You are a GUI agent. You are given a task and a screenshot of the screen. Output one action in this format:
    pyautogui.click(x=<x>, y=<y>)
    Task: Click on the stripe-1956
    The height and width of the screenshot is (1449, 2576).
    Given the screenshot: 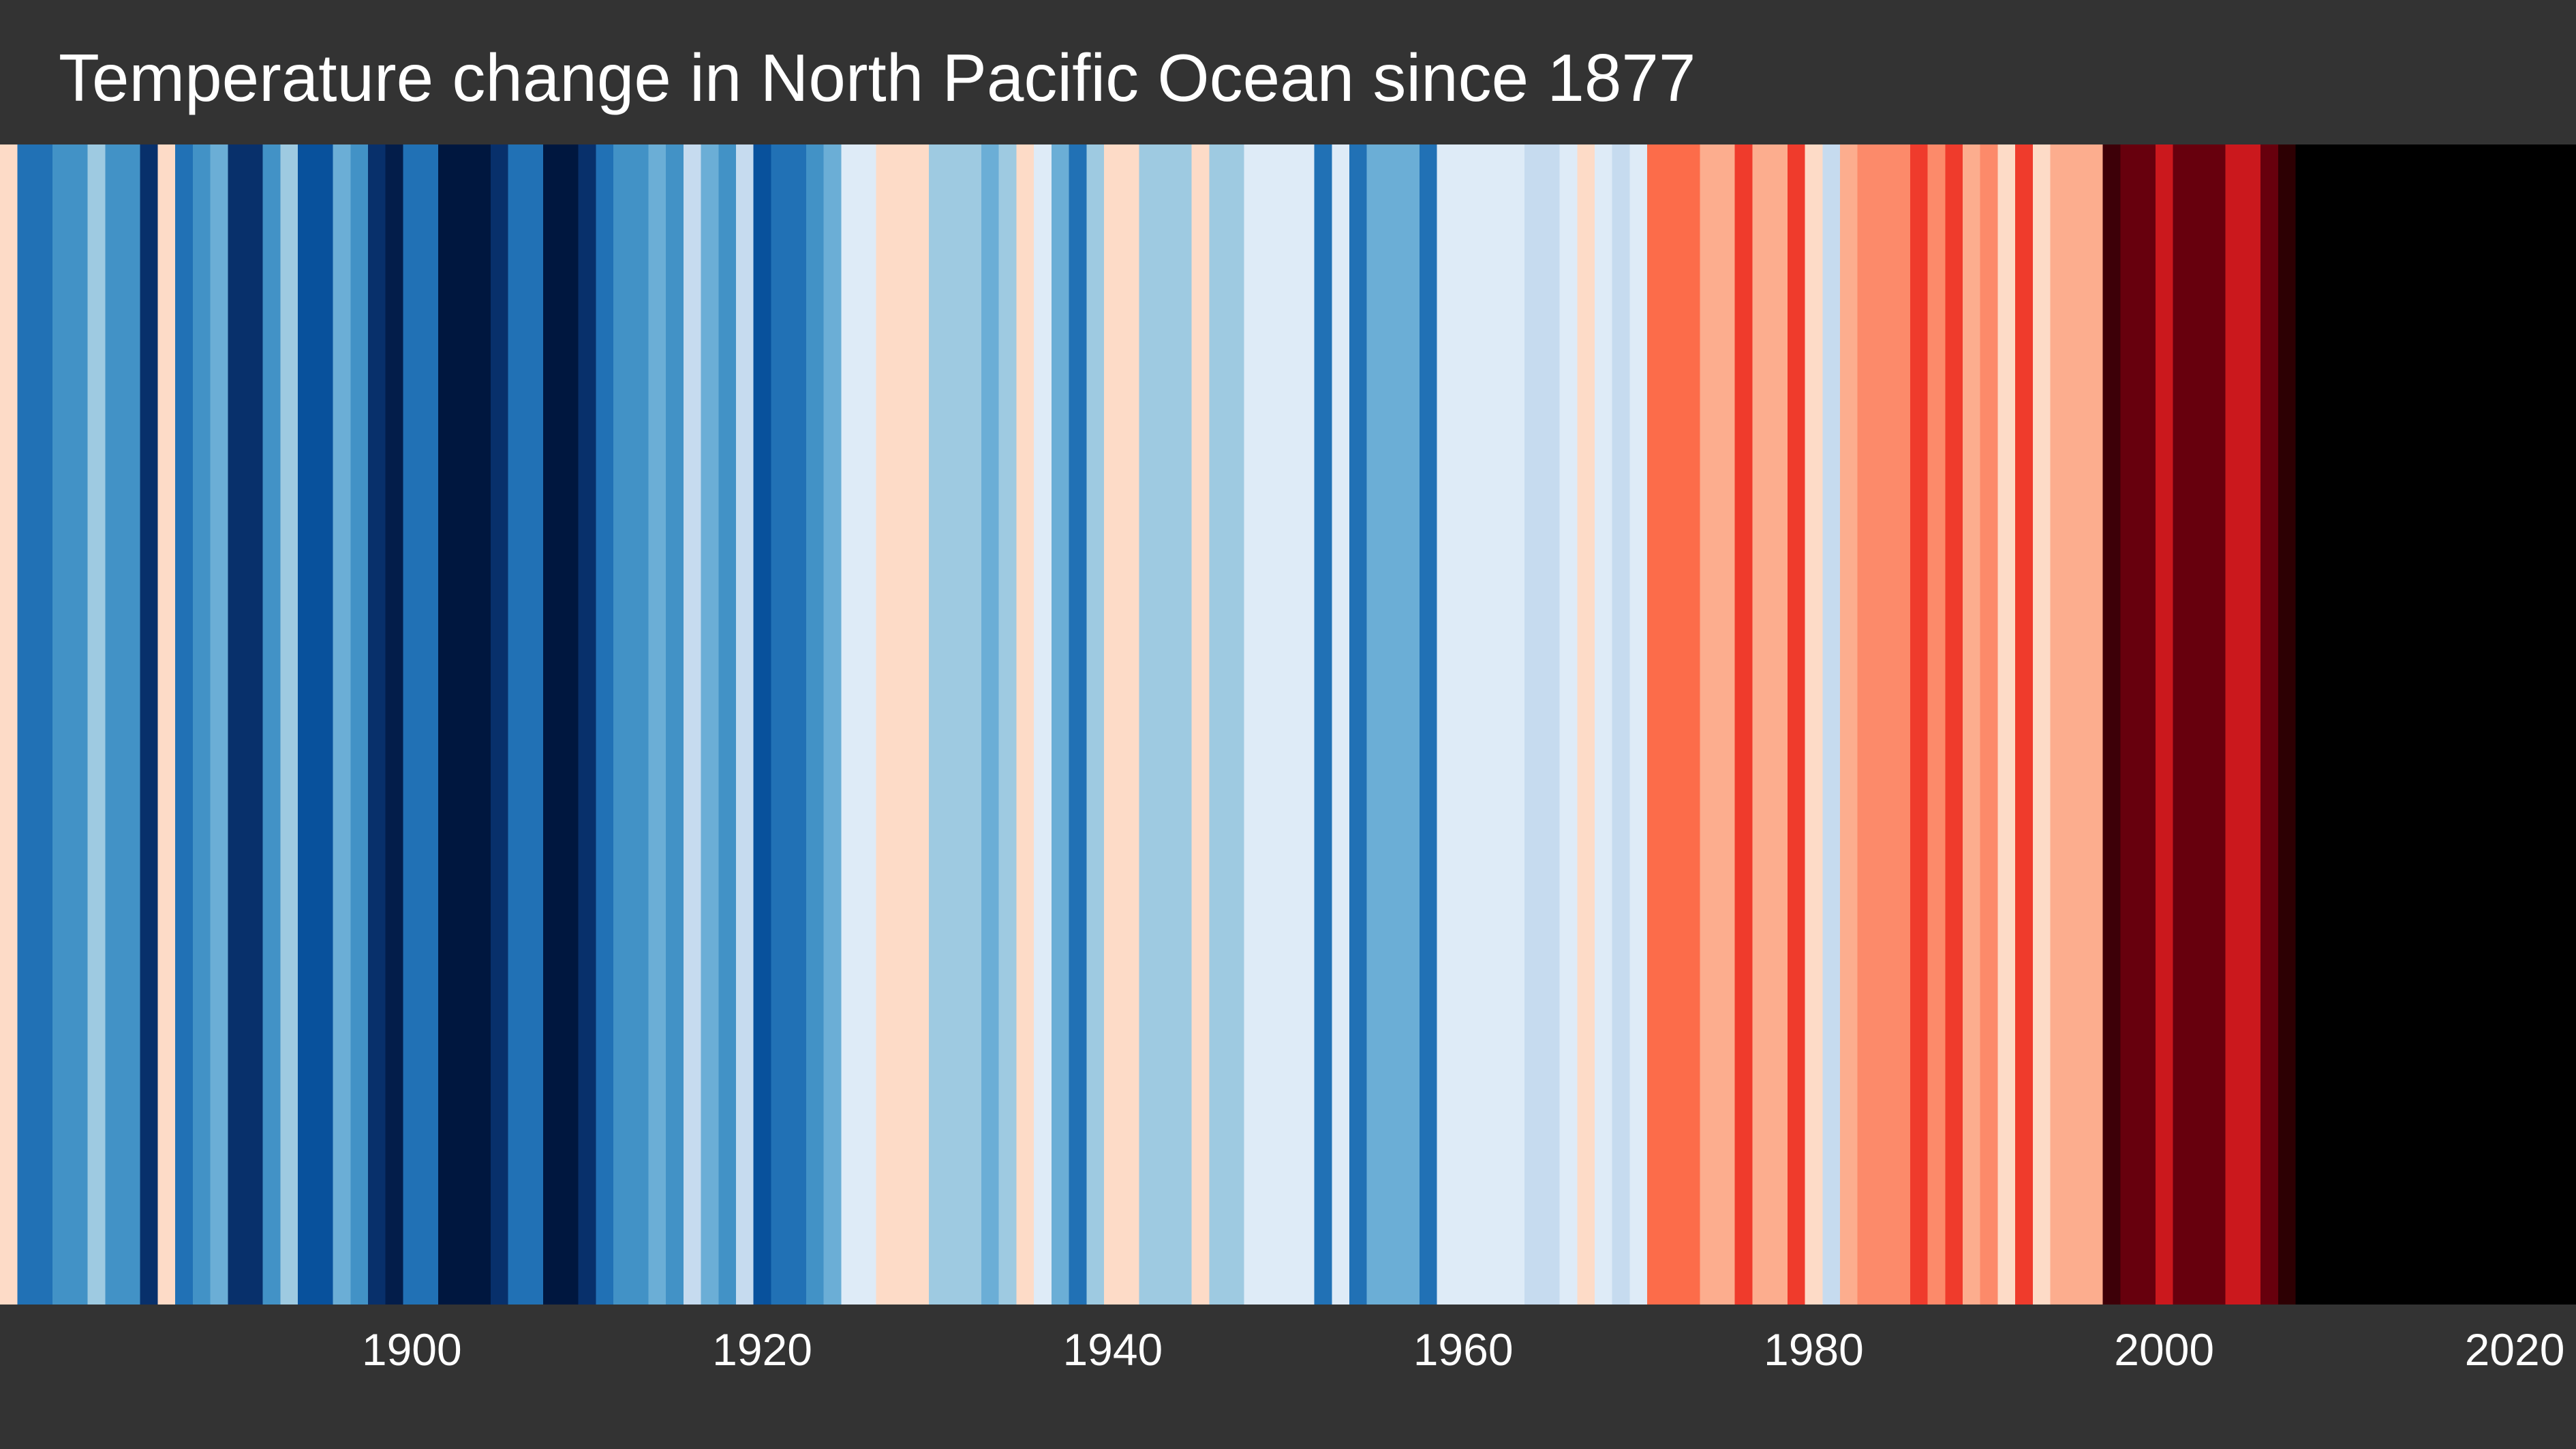 What is the action you would take?
    pyautogui.click(x=1393, y=724)
    